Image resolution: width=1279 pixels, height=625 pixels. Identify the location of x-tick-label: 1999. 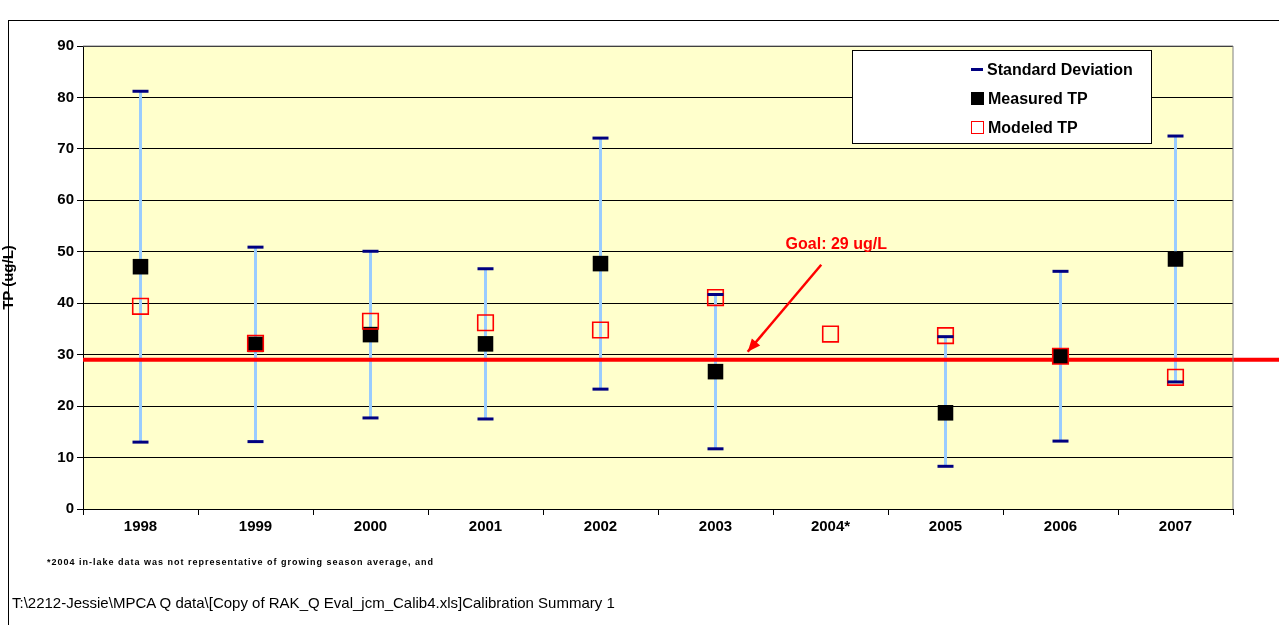
(255, 526).